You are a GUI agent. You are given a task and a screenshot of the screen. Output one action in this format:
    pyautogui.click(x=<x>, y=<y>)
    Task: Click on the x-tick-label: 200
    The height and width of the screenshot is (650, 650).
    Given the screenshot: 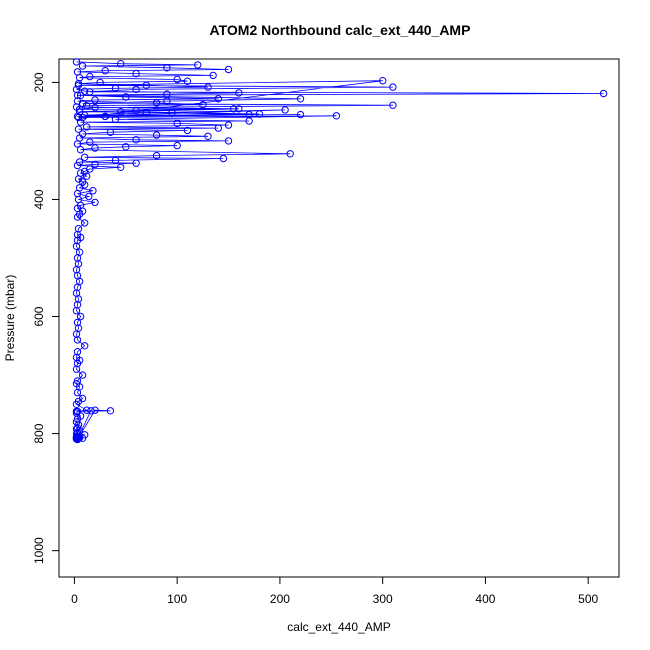 What is the action you would take?
    pyautogui.click(x=280, y=599)
    